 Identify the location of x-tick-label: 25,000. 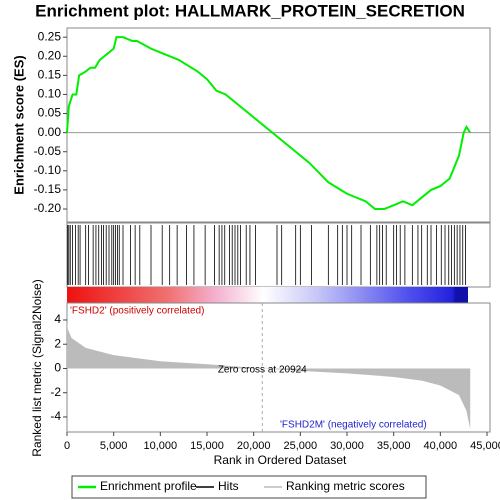
(301, 446).